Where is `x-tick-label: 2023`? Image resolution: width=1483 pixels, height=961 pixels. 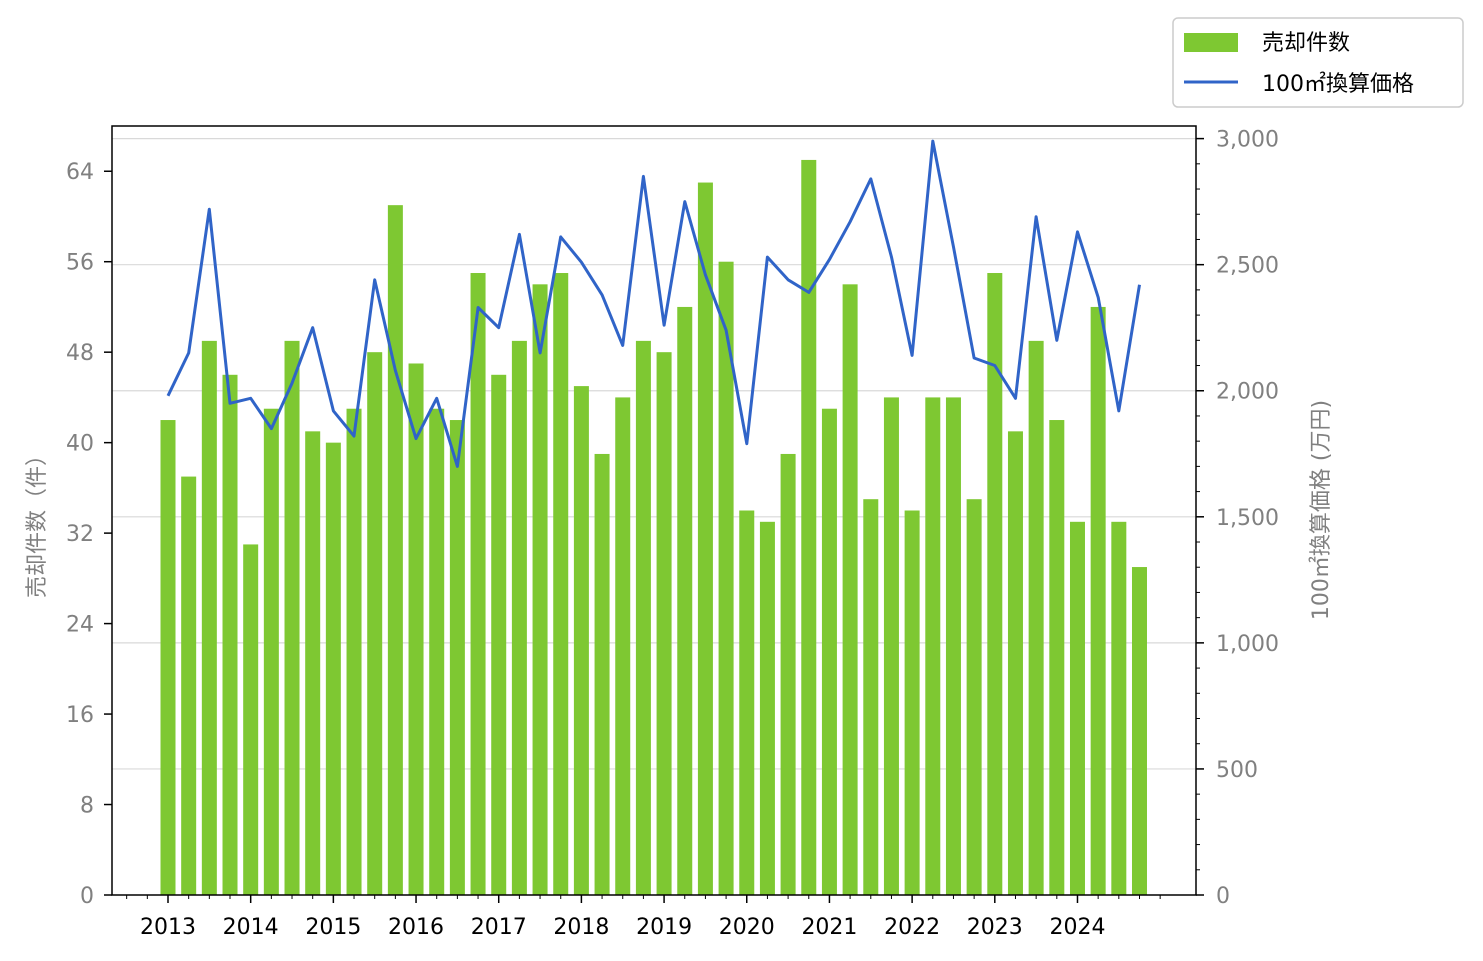 x-tick-label: 2023 is located at coordinates (995, 927).